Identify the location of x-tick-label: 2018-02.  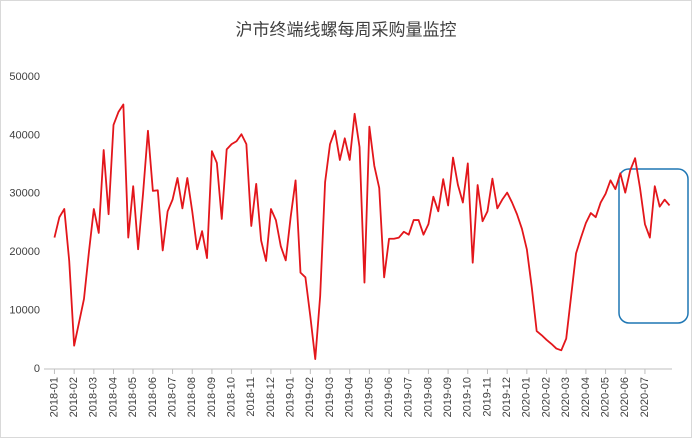
(74, 397).